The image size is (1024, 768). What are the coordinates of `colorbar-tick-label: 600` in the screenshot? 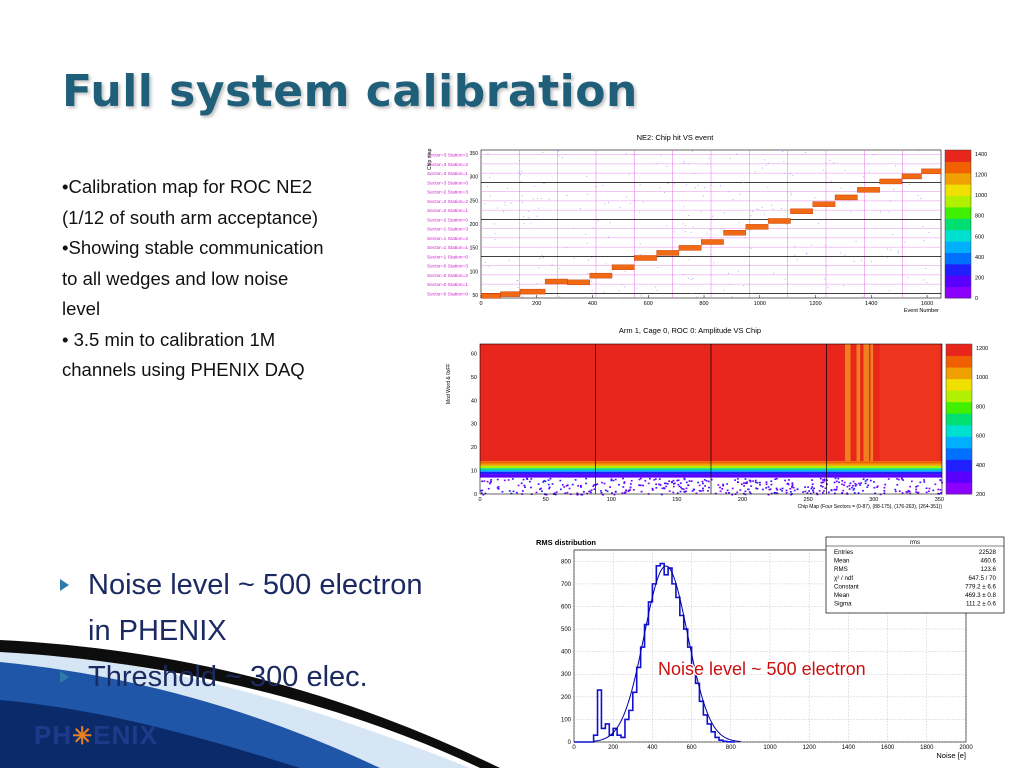 It's located at (979, 237).